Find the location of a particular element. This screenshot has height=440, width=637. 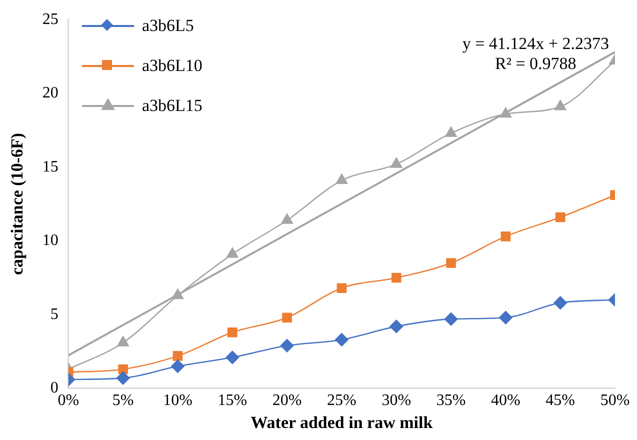

x-tick-label: 0% is located at coordinates (69, 401).